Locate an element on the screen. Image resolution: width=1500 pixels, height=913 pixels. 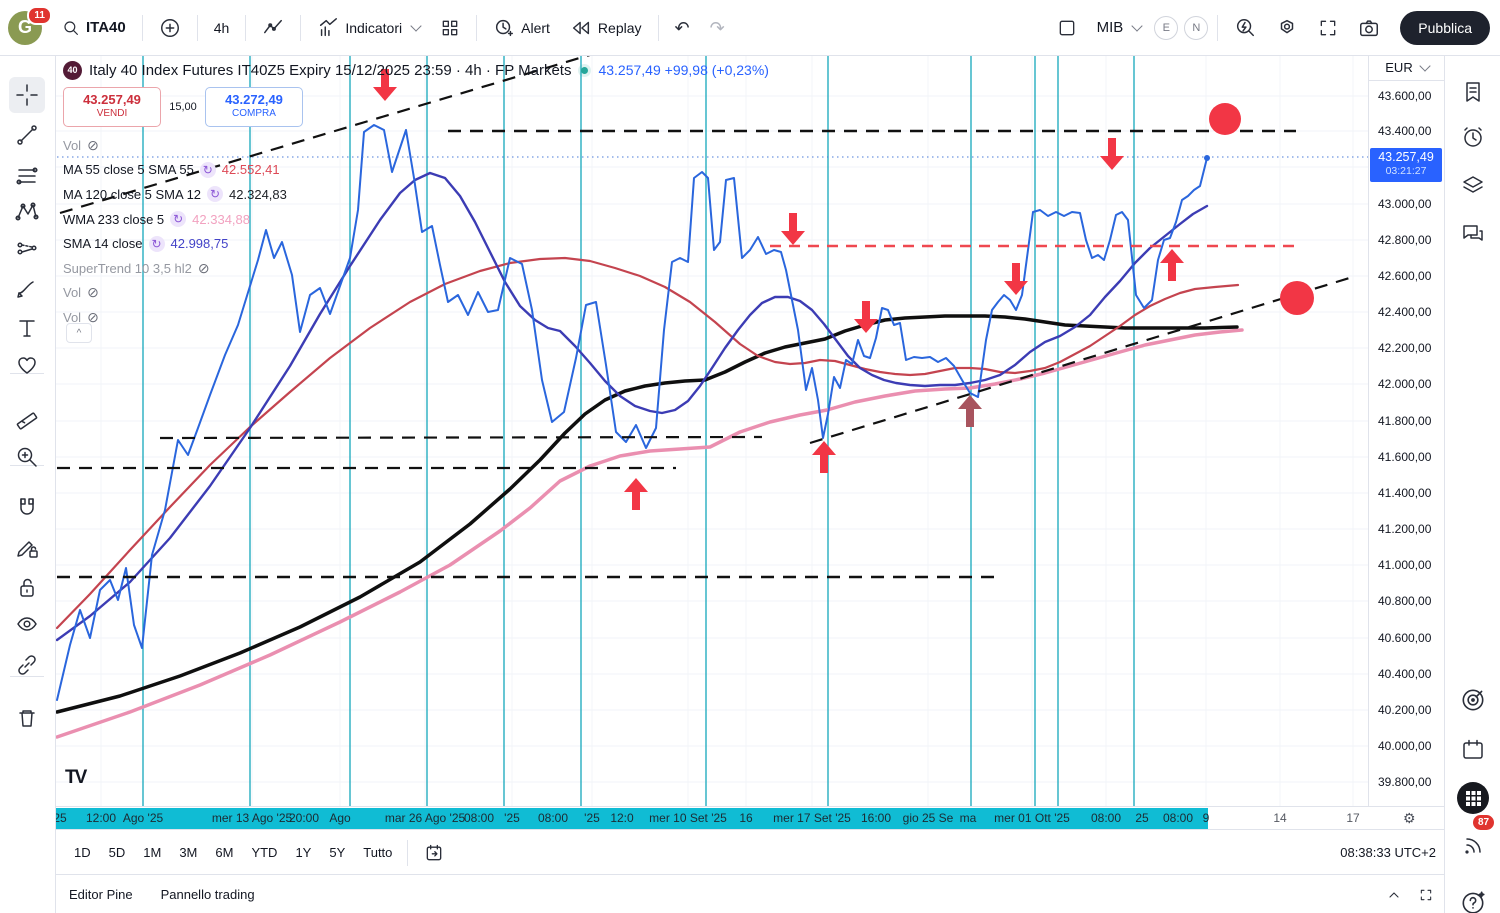
camera-icon is located at coordinates (1369, 28).